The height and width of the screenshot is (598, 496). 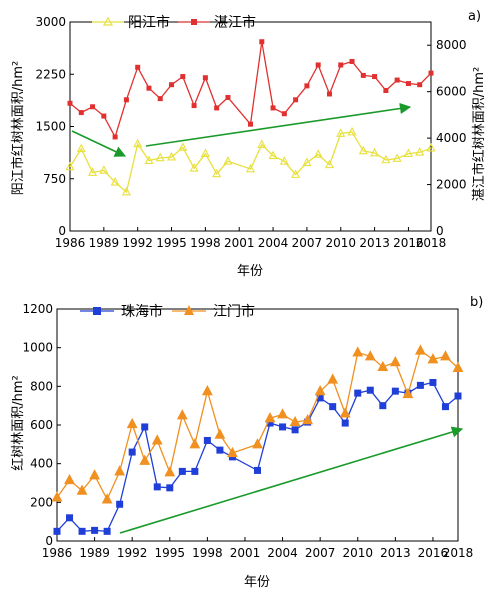 I want to click on series-1-point-2012, so click(x=383, y=366).